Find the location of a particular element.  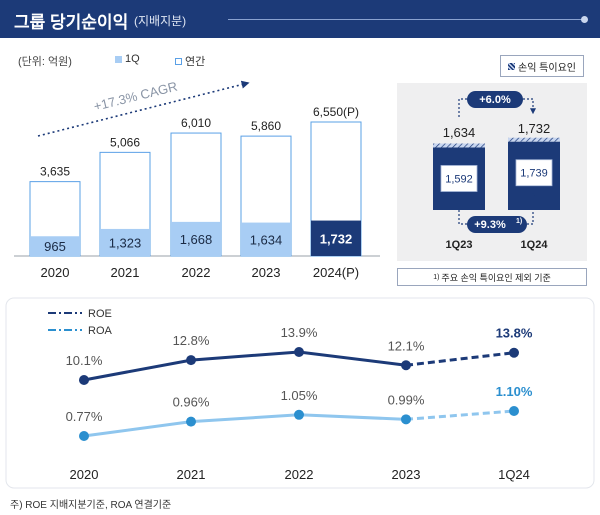

line-x-tick-label: 2023 is located at coordinates (406, 474).